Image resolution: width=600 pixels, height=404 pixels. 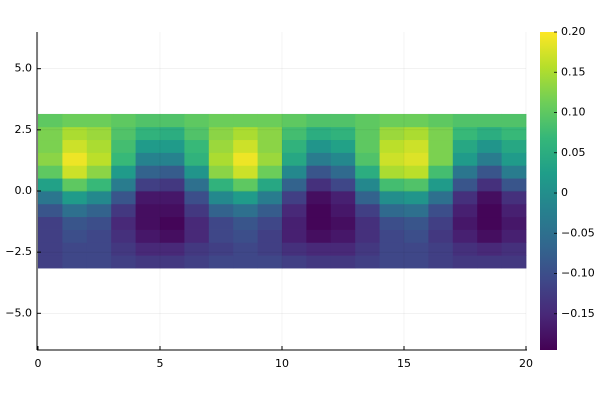 What do you see at coordinates (573, 71) in the screenshot?
I see `colorbar-tick-label: 0.15` at bounding box center [573, 71].